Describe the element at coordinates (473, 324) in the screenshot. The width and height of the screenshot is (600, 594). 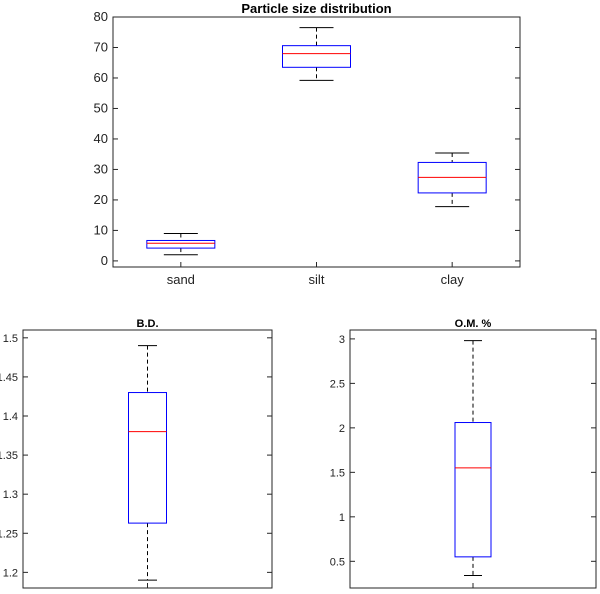
I see `chart-title: O.M. %` at that location.